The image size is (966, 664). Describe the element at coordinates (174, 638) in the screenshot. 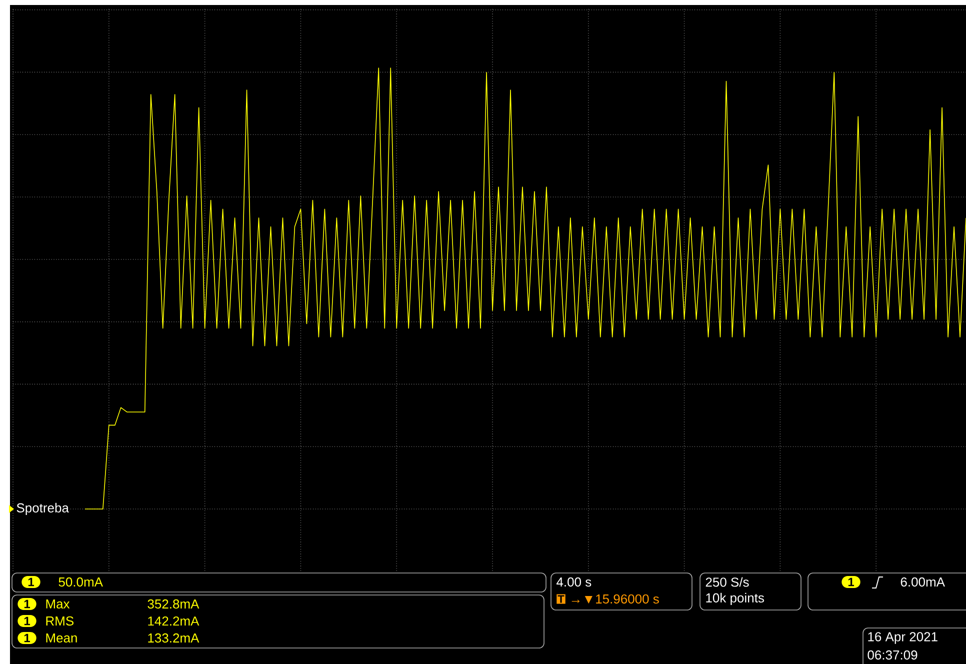

I see `text: 133.2mA` at that location.